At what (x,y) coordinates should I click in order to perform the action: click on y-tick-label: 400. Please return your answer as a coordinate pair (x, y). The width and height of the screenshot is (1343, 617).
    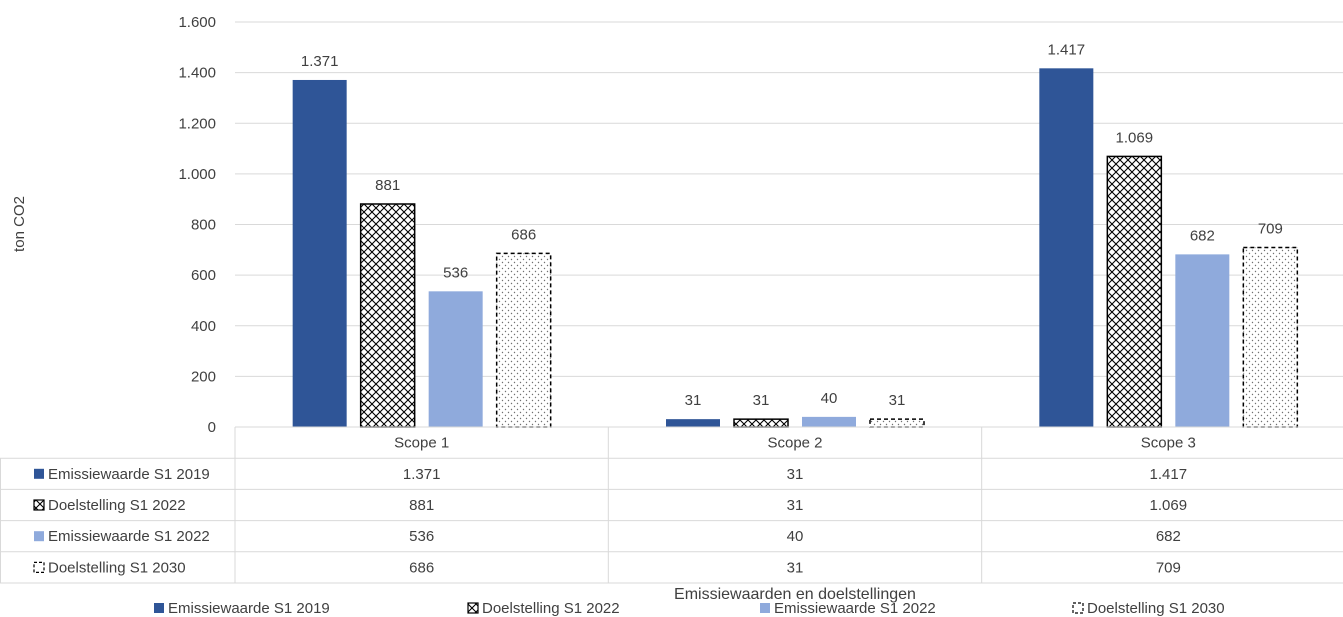
    Looking at the image, I should click on (203, 326).